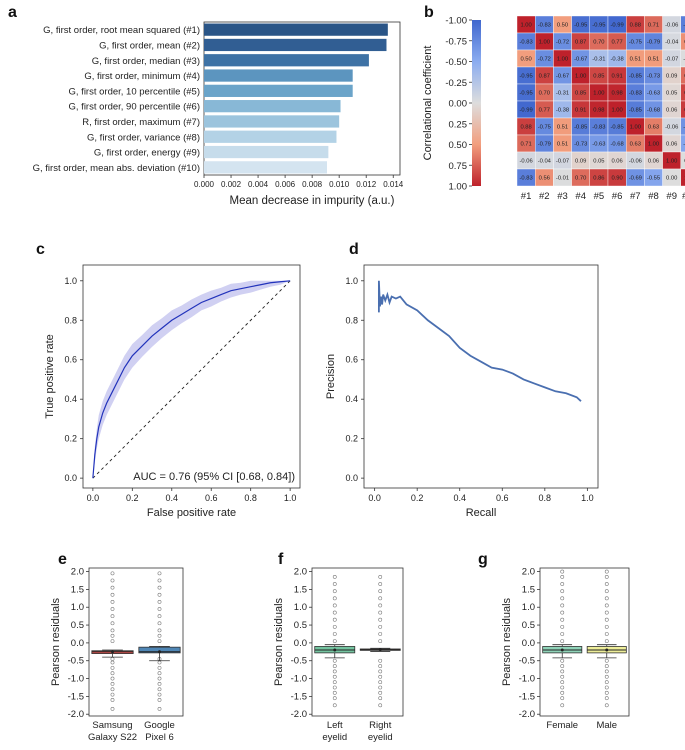 This screenshot has height=750, width=685. Describe the element at coordinates (544, 77) in the screenshot. I see `heatmap-cell-value: 0.87` at that location.